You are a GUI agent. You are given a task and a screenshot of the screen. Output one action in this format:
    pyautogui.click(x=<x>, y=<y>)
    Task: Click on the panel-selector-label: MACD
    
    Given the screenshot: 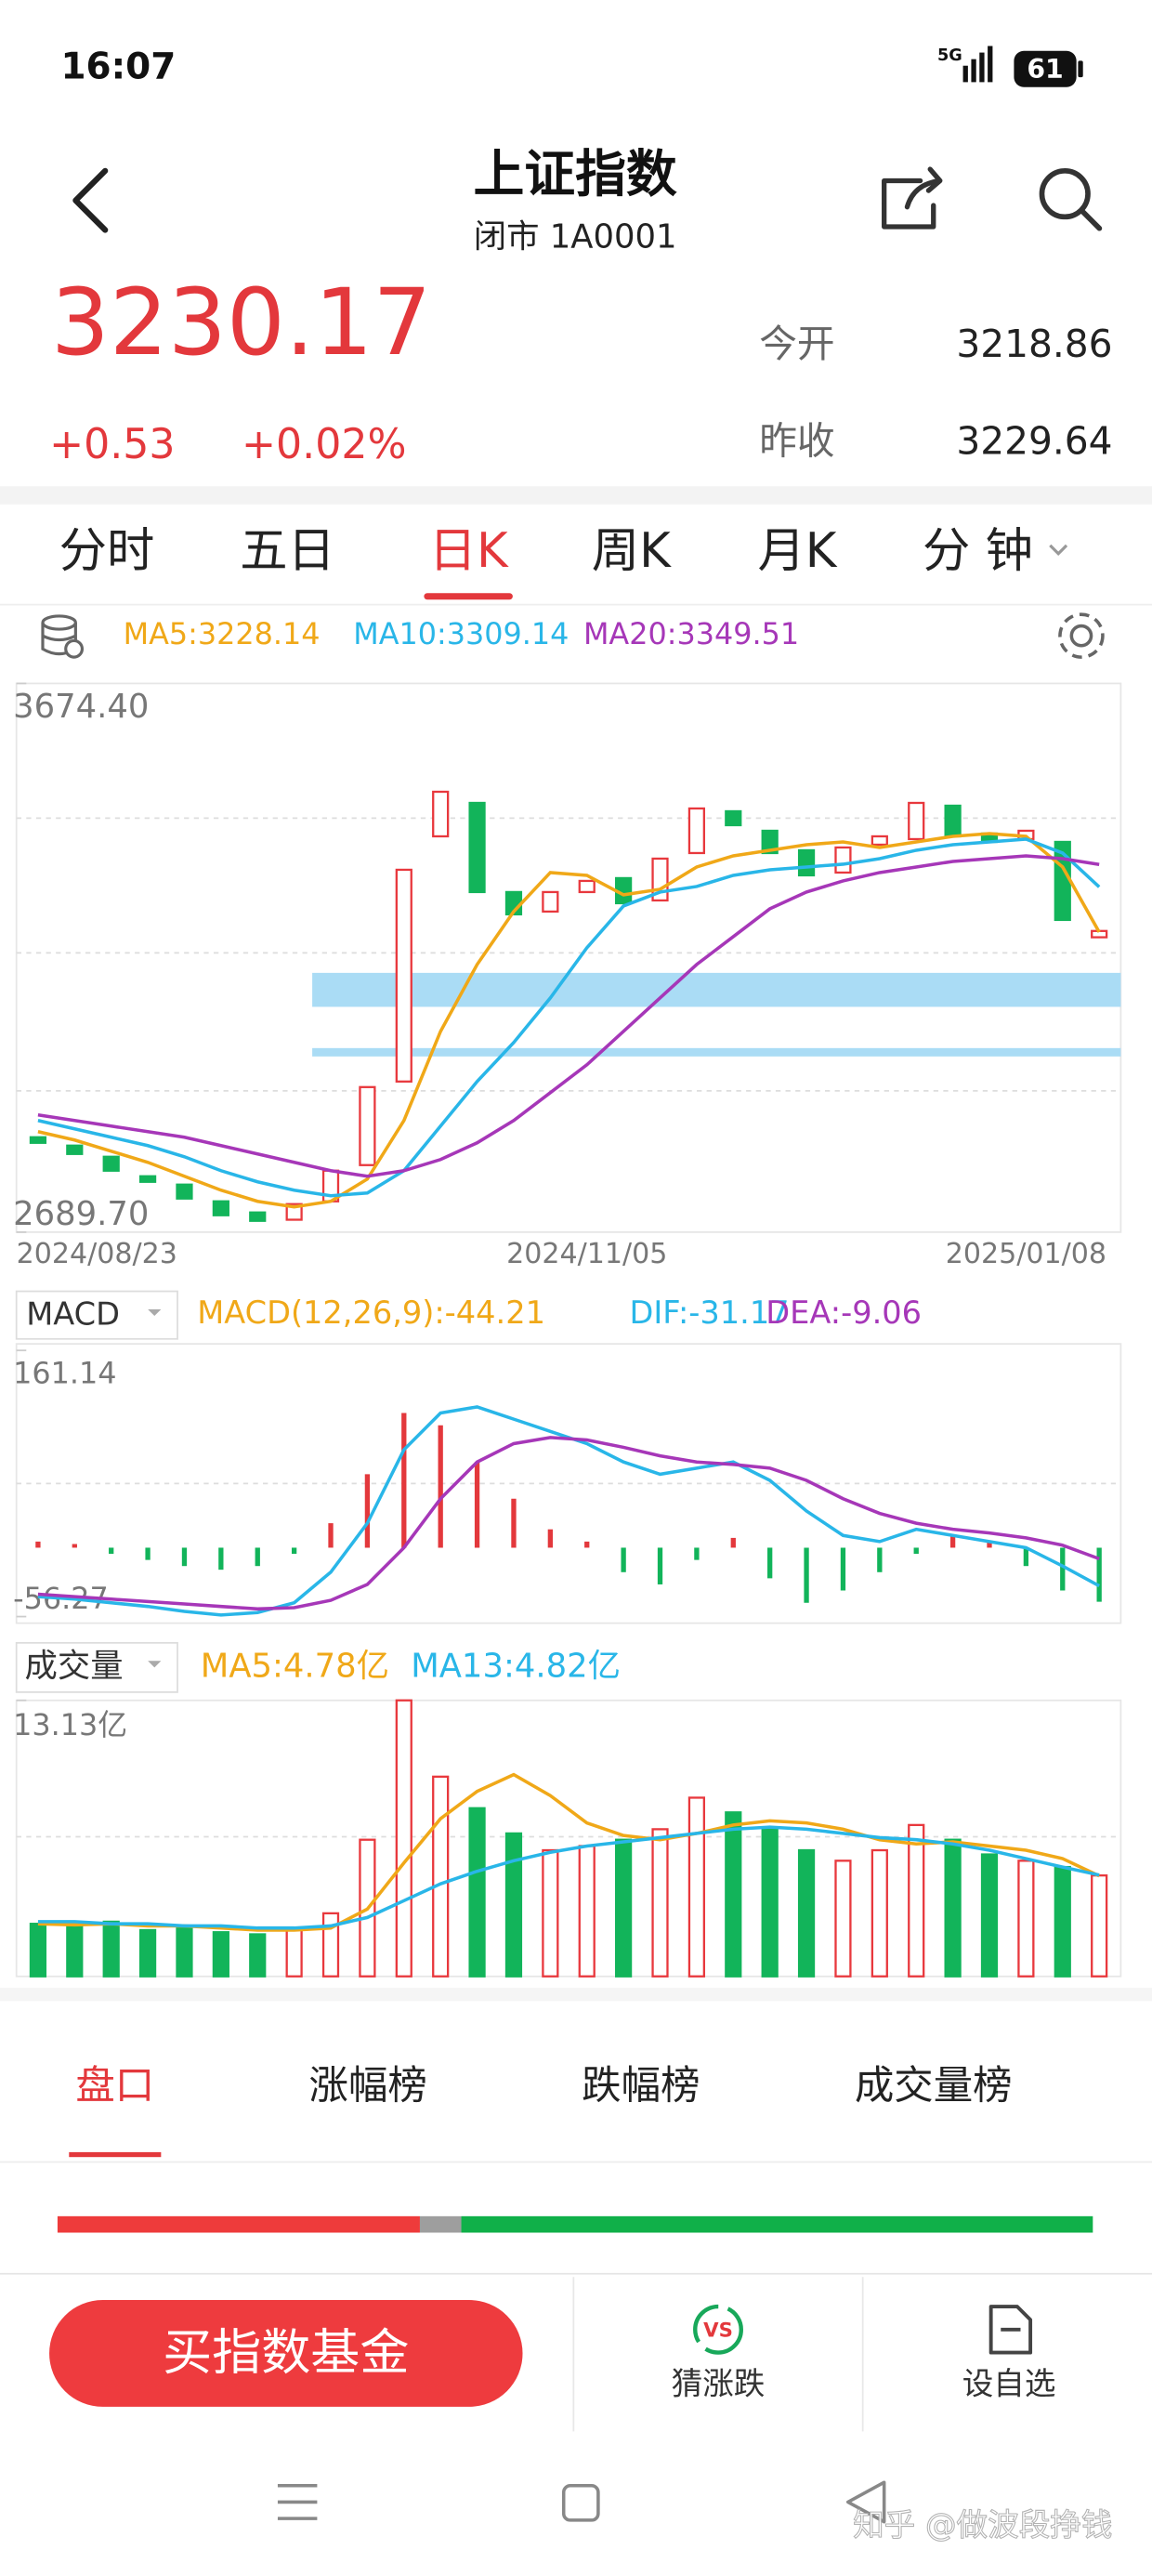 What is the action you would take?
    pyautogui.click(x=73, y=1314)
    